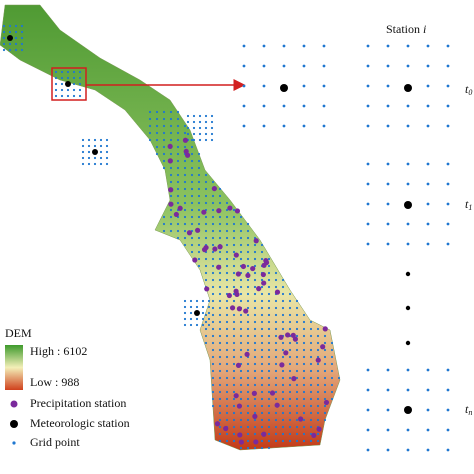  Describe the element at coordinates (197, 313) in the screenshot. I see `meteorologic-station` at that location.